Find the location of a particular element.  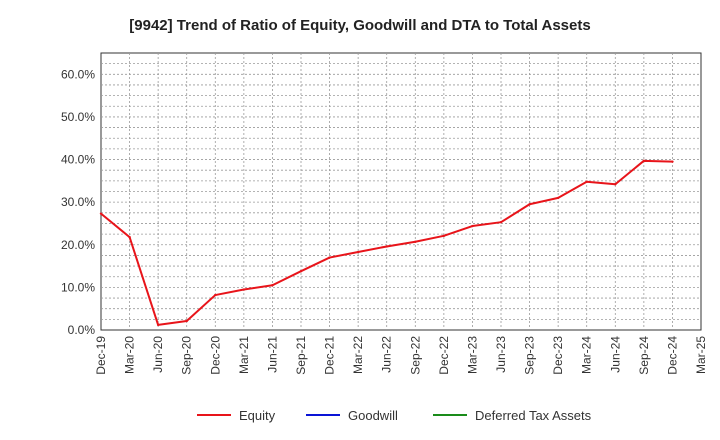

x-tick-label: Dec-22 is located at coordinates (444, 355).